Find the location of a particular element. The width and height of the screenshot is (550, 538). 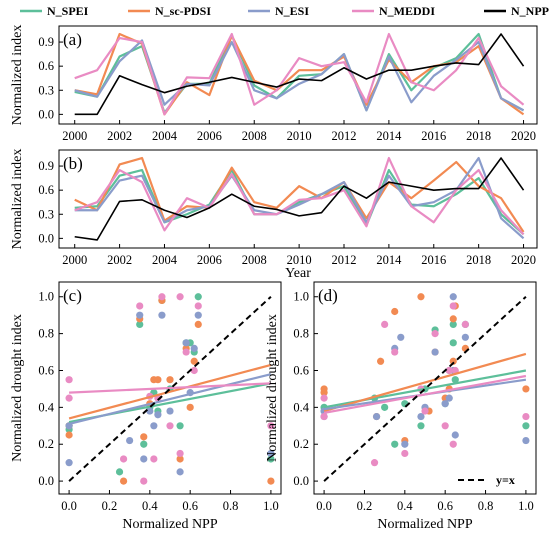

x-tick-label: 0.6 is located at coordinates (190, 506).